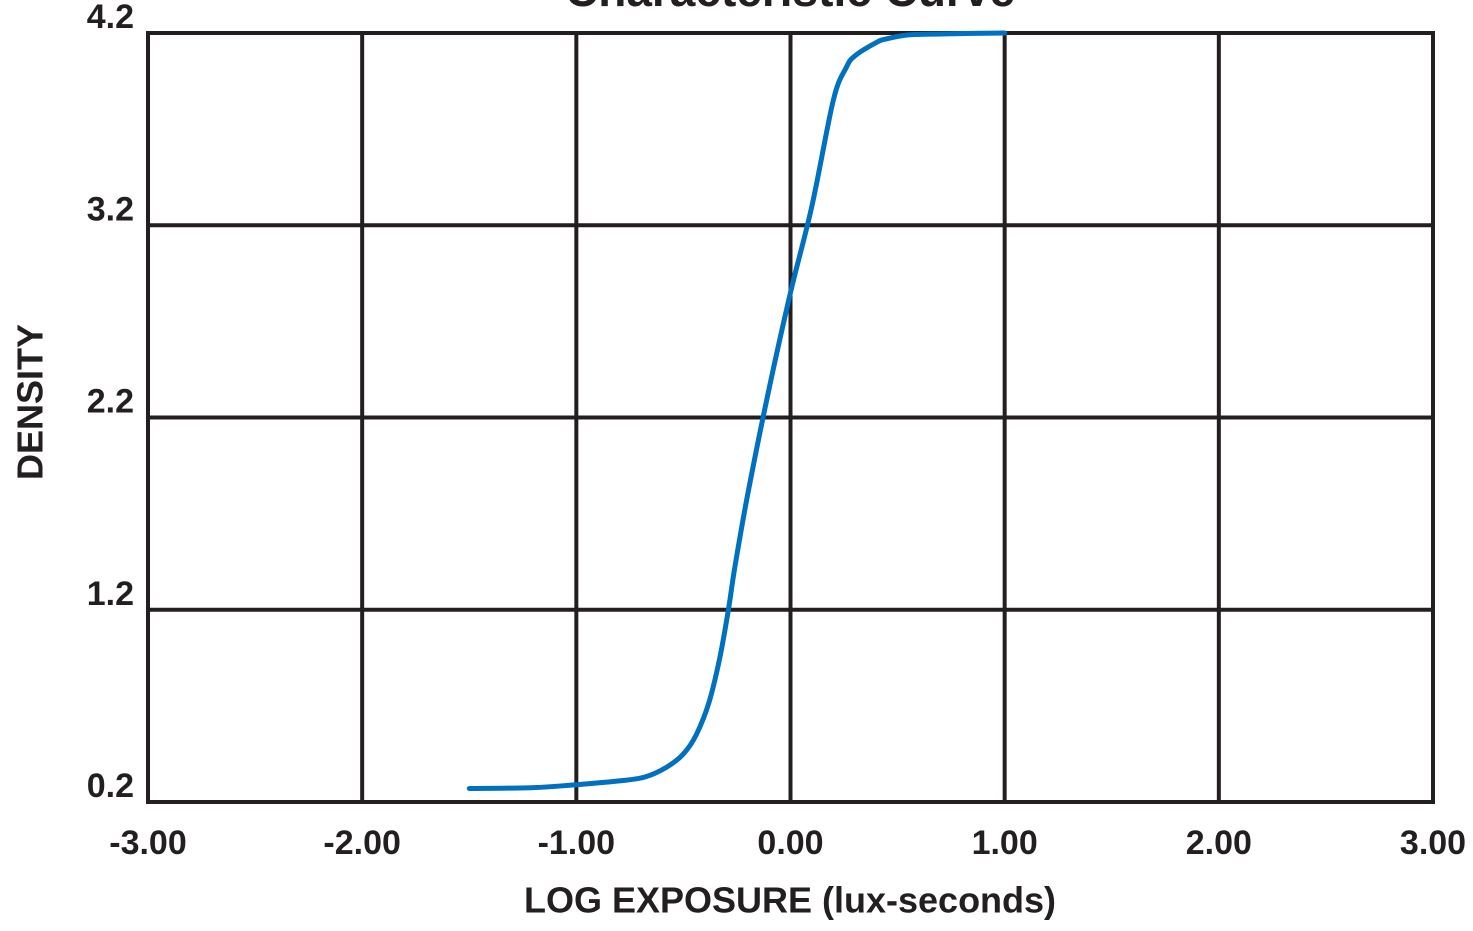 This screenshot has height=931, width=1473. I want to click on chart-title: Characteristic Curve, so click(790, 8).